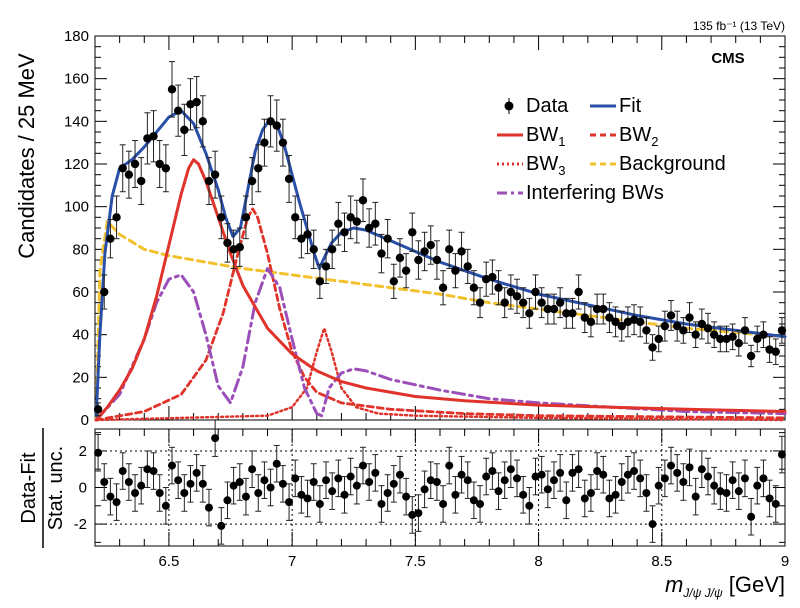  Describe the element at coordinates (674, 584) in the screenshot. I see `x-axis-title-var: m` at that location.